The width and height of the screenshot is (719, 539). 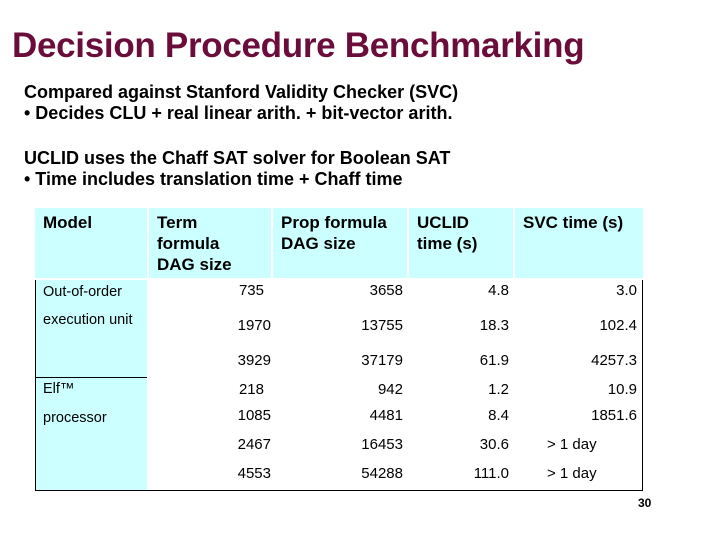 I want to click on group-label-ooo-line-1: Out-of-order, so click(x=82, y=292).